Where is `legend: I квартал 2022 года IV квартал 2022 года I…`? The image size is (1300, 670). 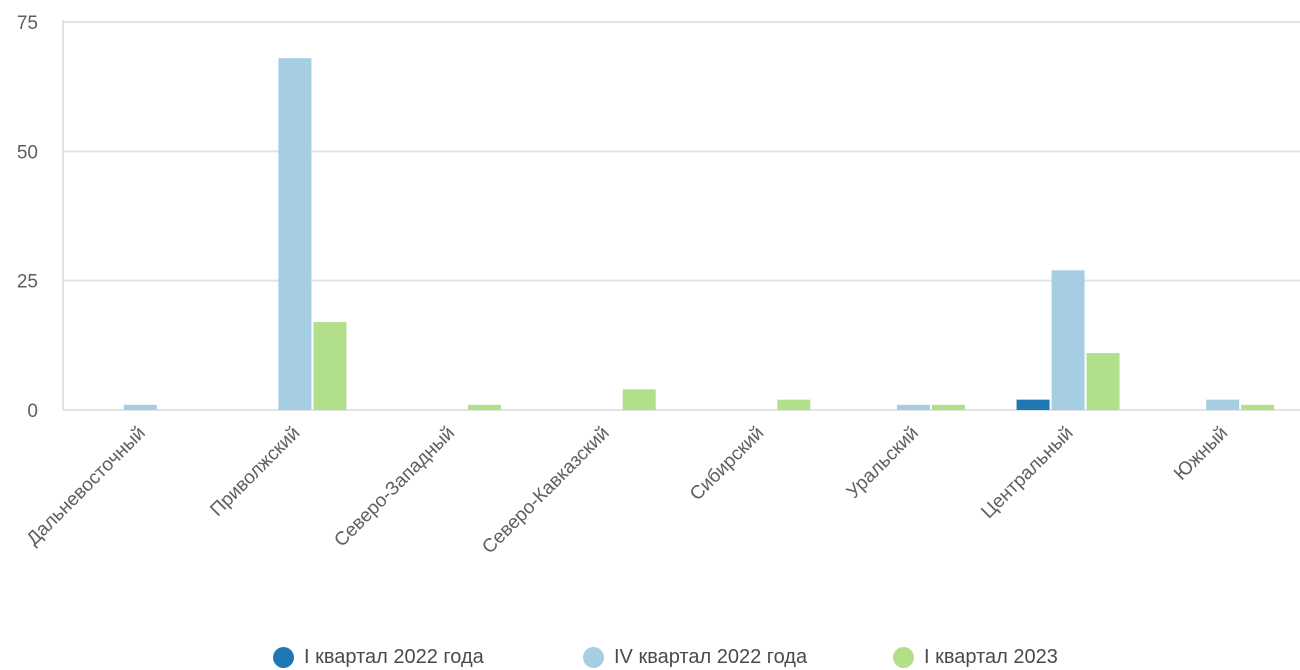 legend: I квартал 2022 года IV квартал 2022 года I… is located at coordinates (650, 657).